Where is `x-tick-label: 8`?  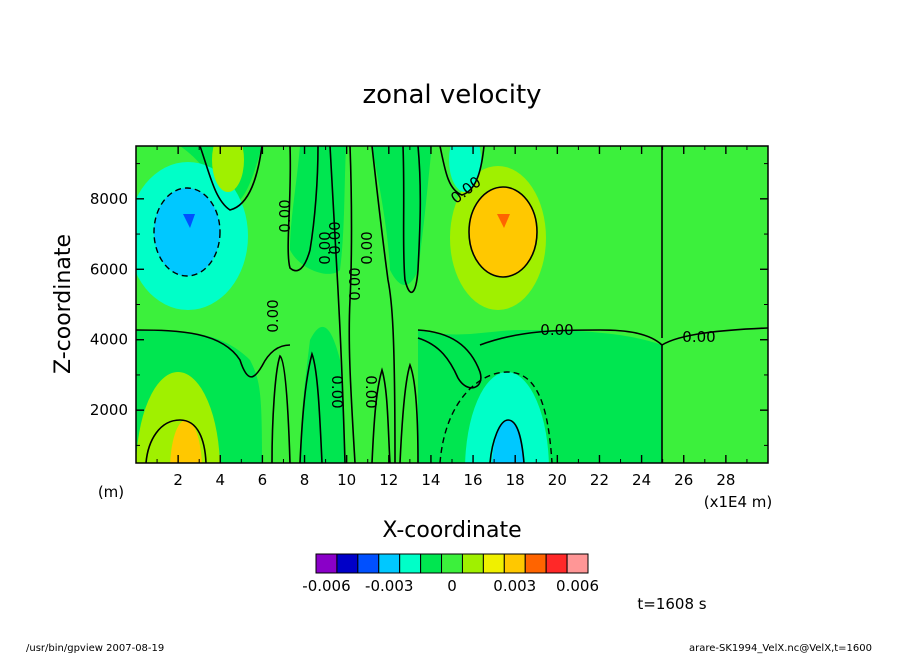
x-tick-label: 8 is located at coordinates (305, 480).